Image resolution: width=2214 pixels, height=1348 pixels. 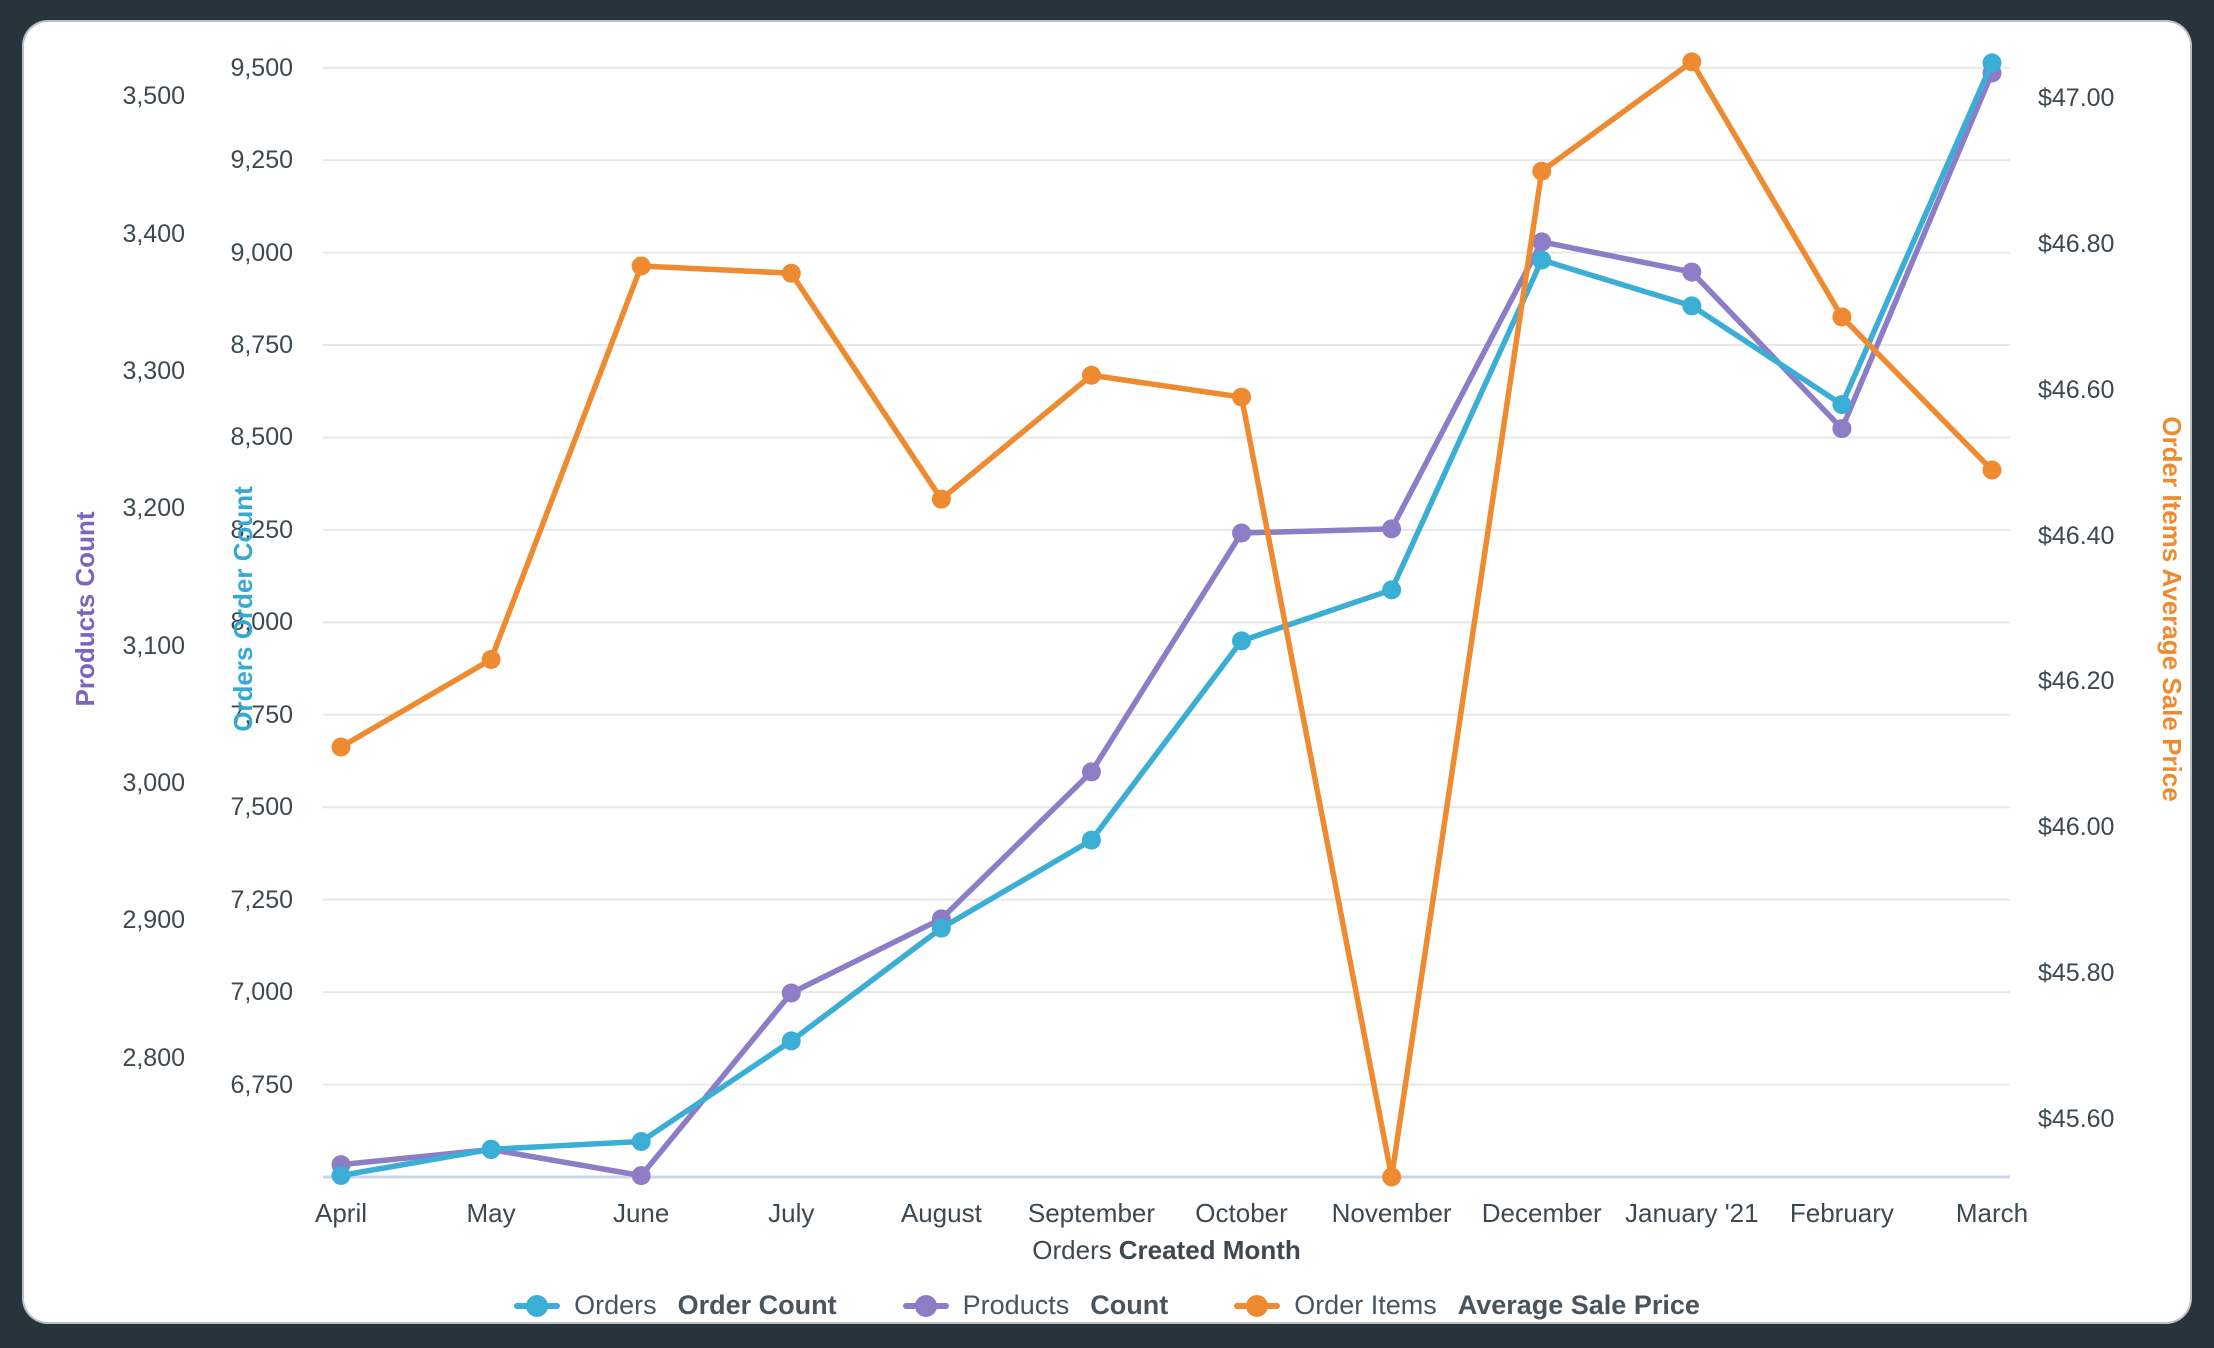 I want to click on legend-item-price: Order Items Average Sale Price, so click(x=1467, y=1305).